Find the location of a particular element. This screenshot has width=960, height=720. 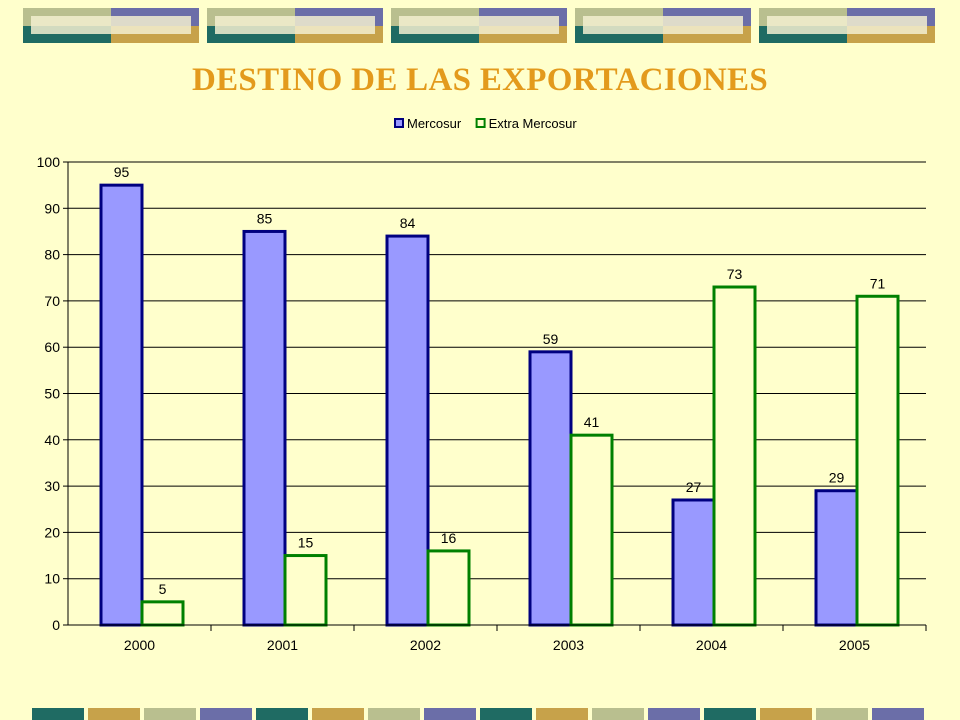

x-tick-label: 2002 is located at coordinates (425, 645).